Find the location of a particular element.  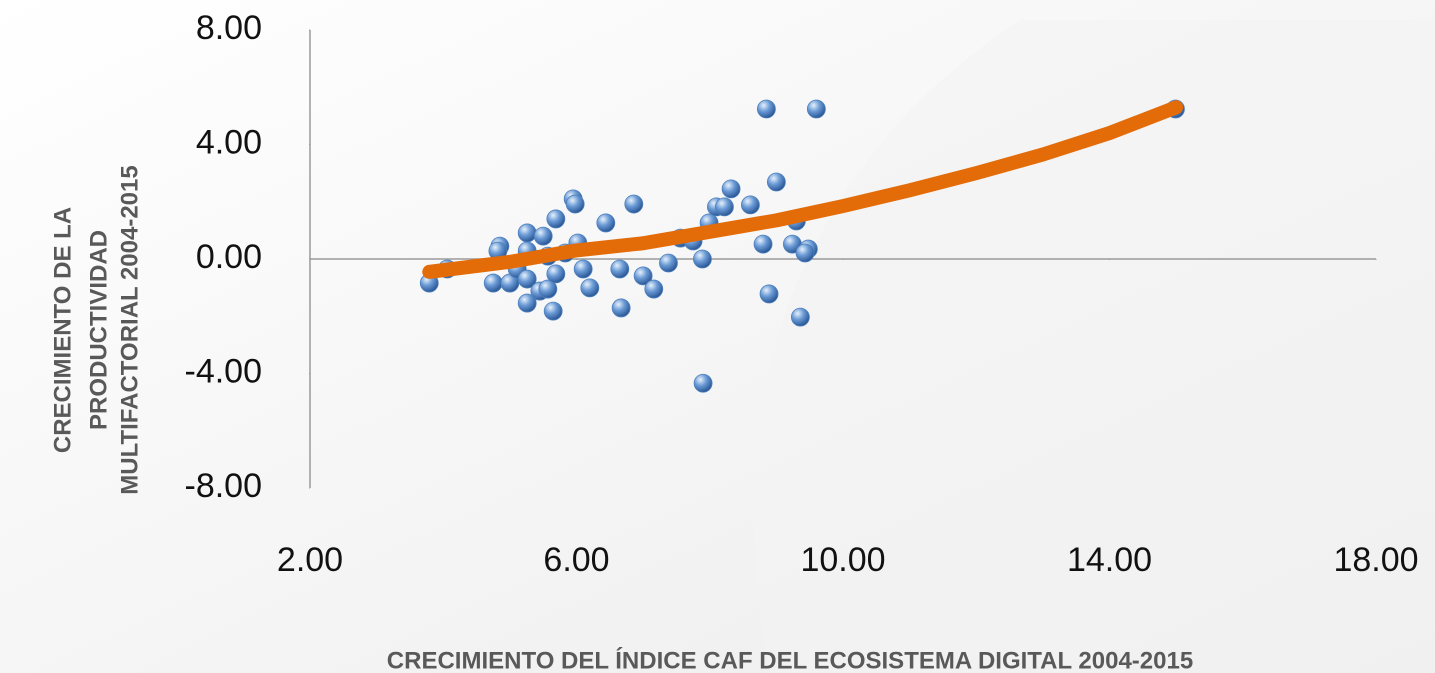

y-tick-label: -8.00 is located at coordinates (224, 486).